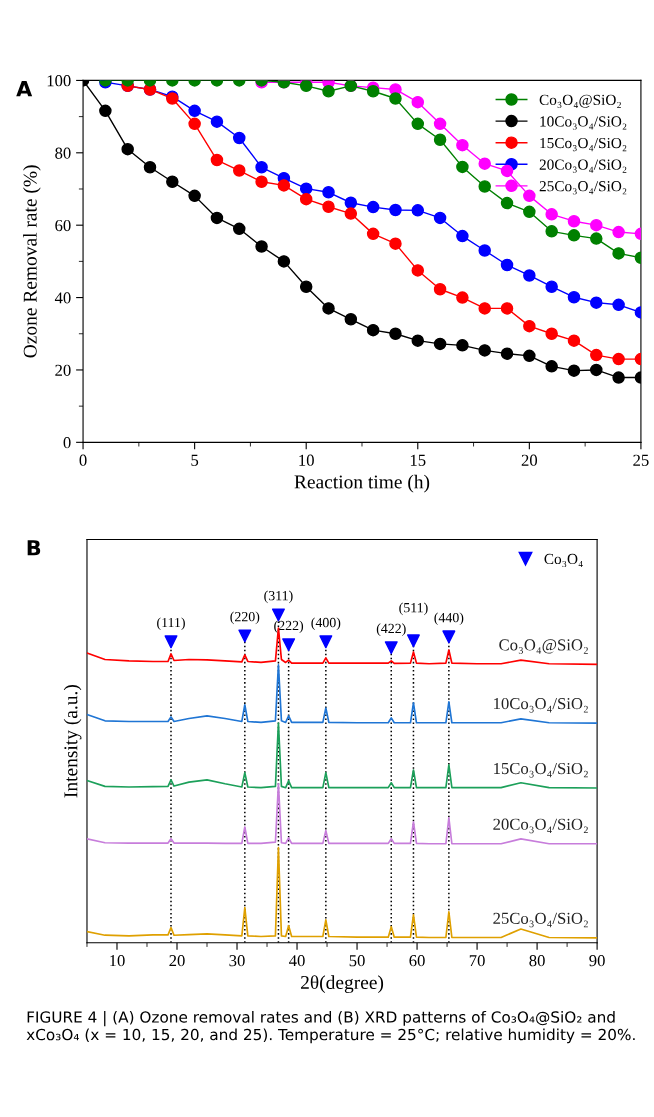  What do you see at coordinates (67, 443) in the screenshot?
I see `y-tick-label: 0` at bounding box center [67, 443].